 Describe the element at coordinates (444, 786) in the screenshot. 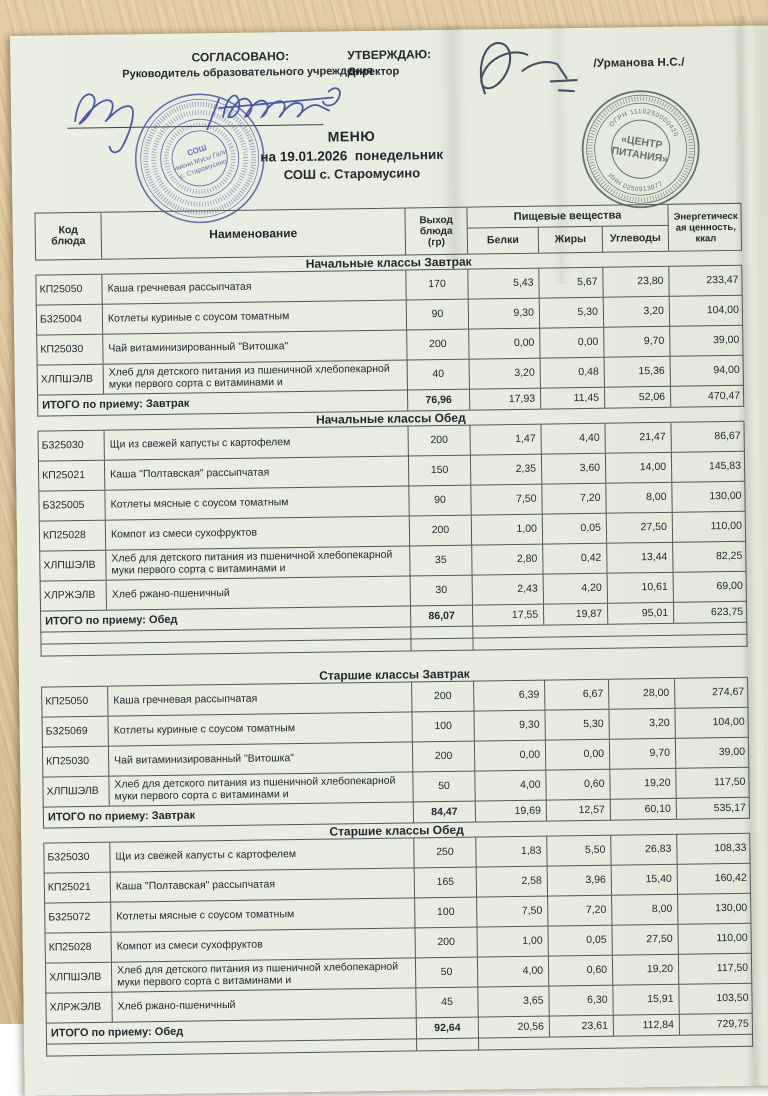

I see `cell-output-weight: 50` at that location.